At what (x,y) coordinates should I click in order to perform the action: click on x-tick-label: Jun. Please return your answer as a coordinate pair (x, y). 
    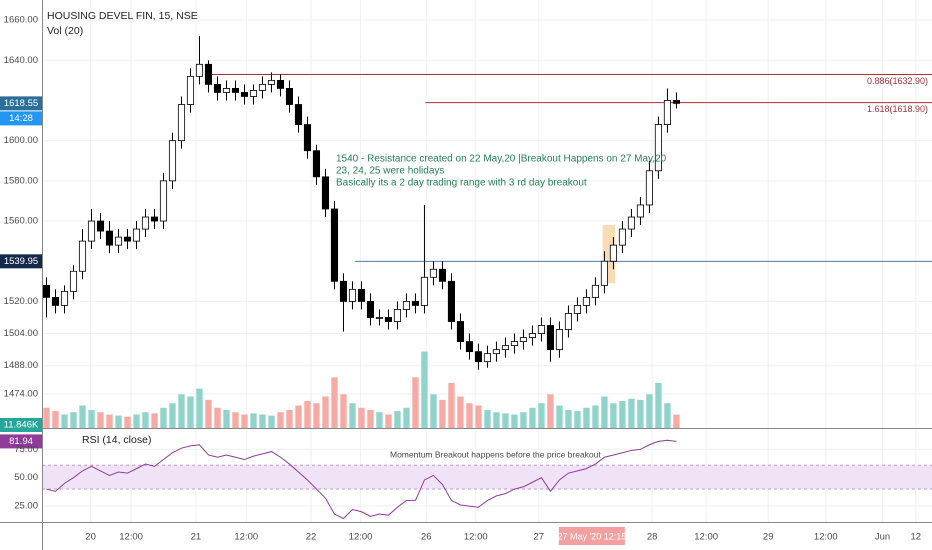
    Looking at the image, I should click on (882, 537).